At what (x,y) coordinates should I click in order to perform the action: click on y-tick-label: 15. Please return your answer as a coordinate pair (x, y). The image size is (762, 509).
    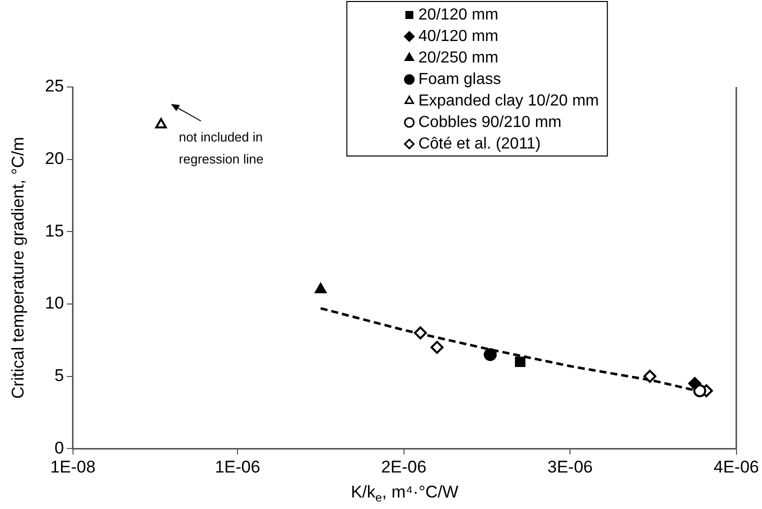
    Looking at the image, I should click on (54, 230).